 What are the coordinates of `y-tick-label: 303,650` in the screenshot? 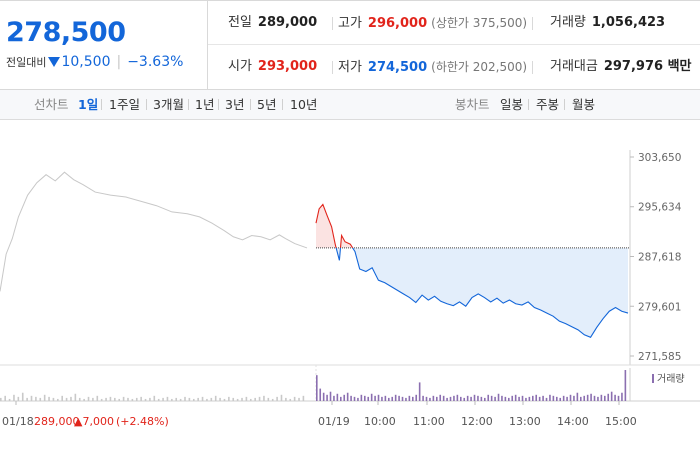 It's located at (659, 158).